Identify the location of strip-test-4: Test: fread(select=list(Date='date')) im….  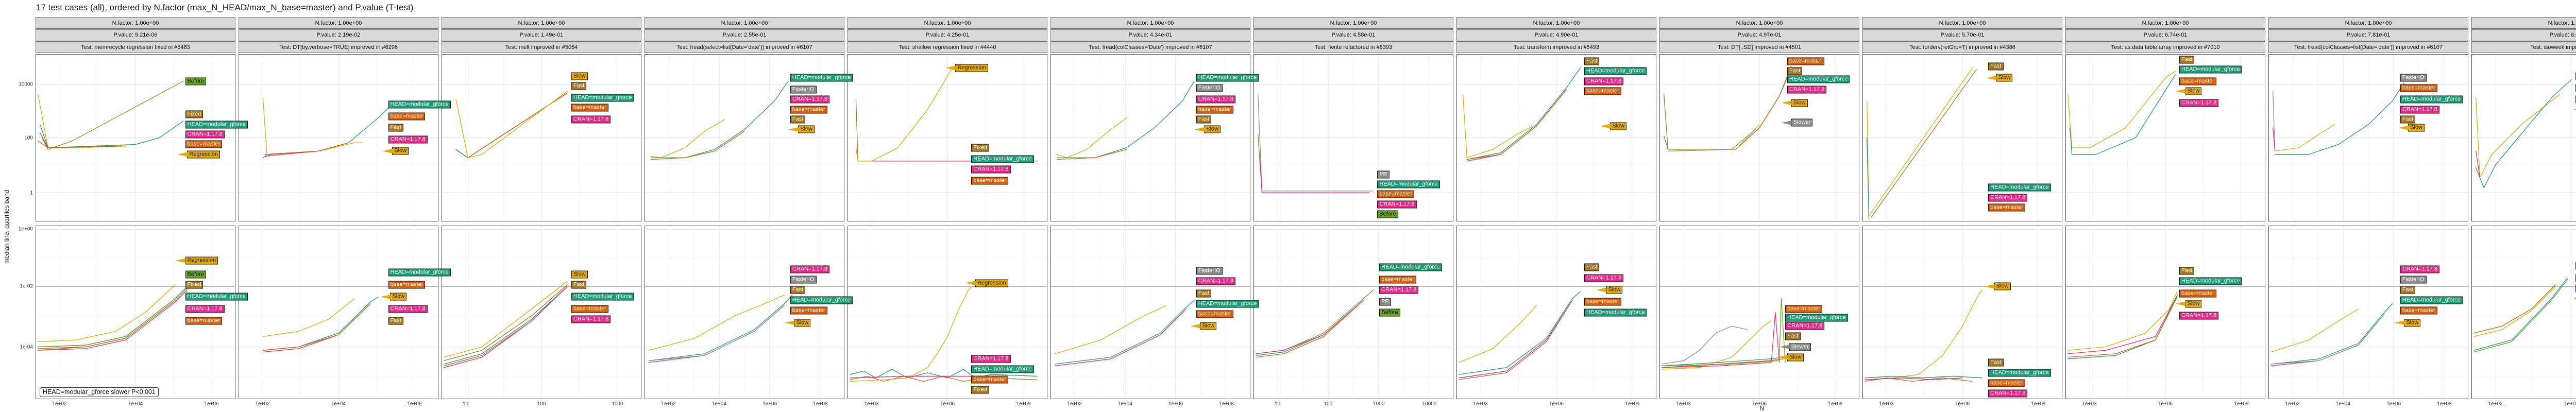
(744, 47).